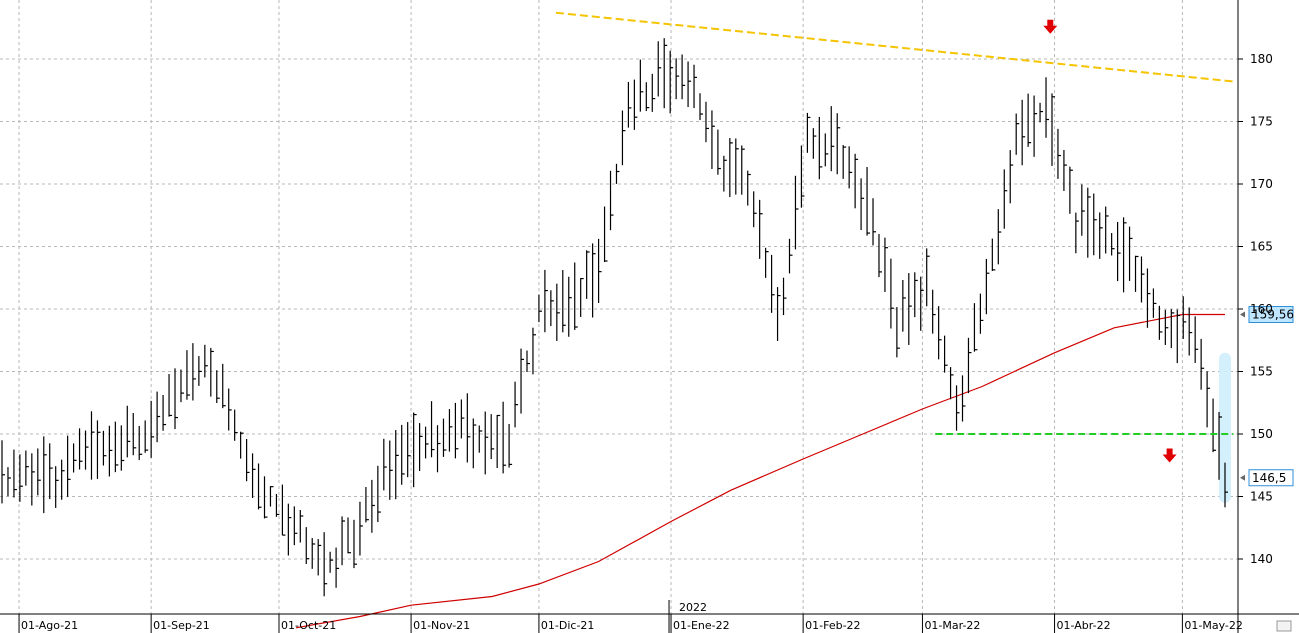  I want to click on price-label-text: 146,5, so click(1269, 478).